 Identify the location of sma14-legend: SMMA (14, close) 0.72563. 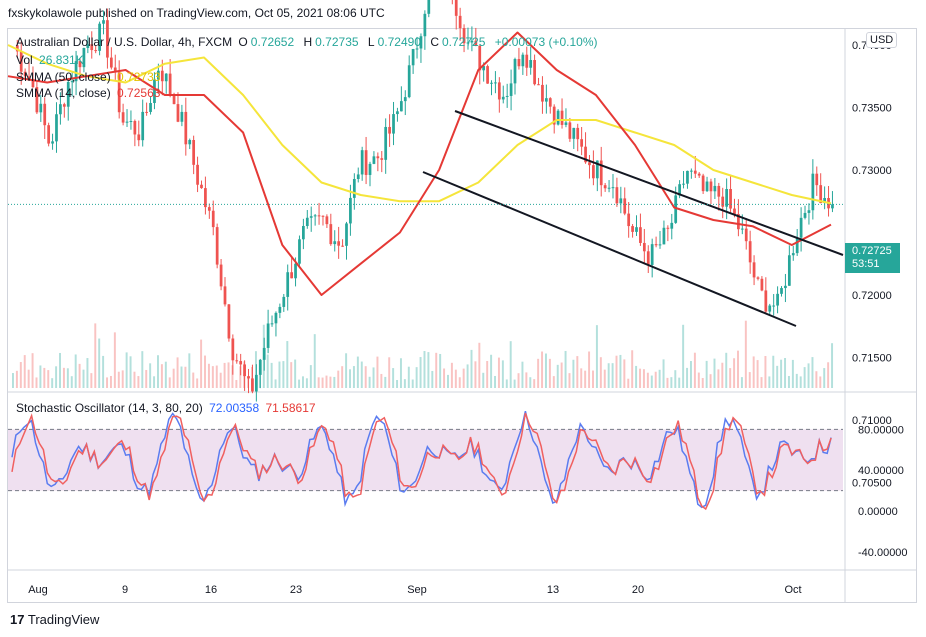
(89, 93).